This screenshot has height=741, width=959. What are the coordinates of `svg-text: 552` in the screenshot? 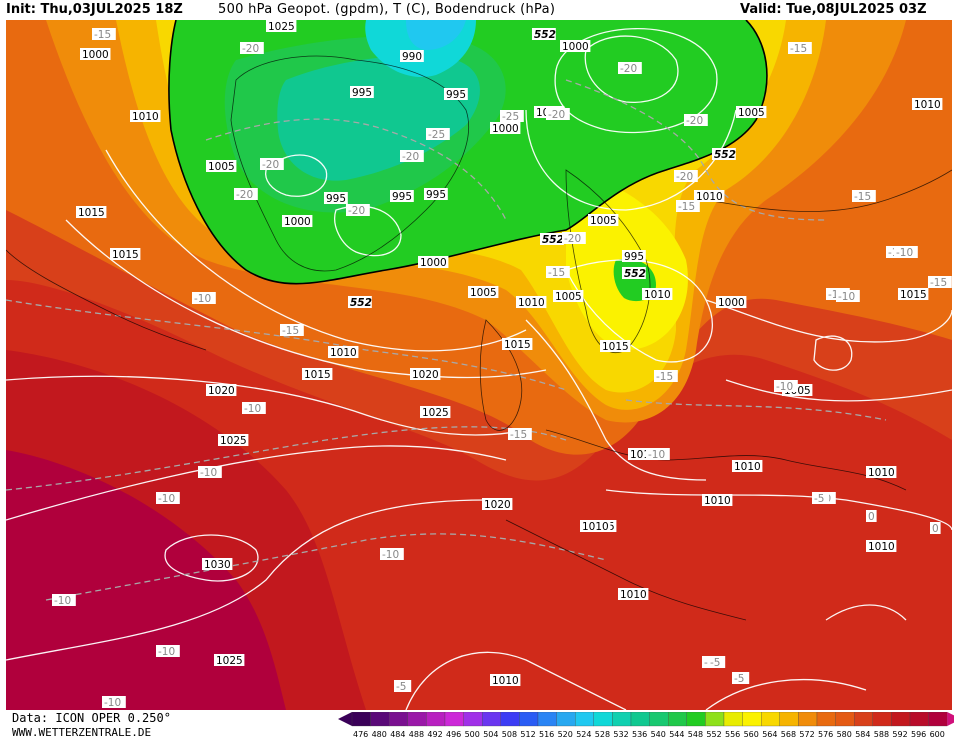 It's located at (635, 274).